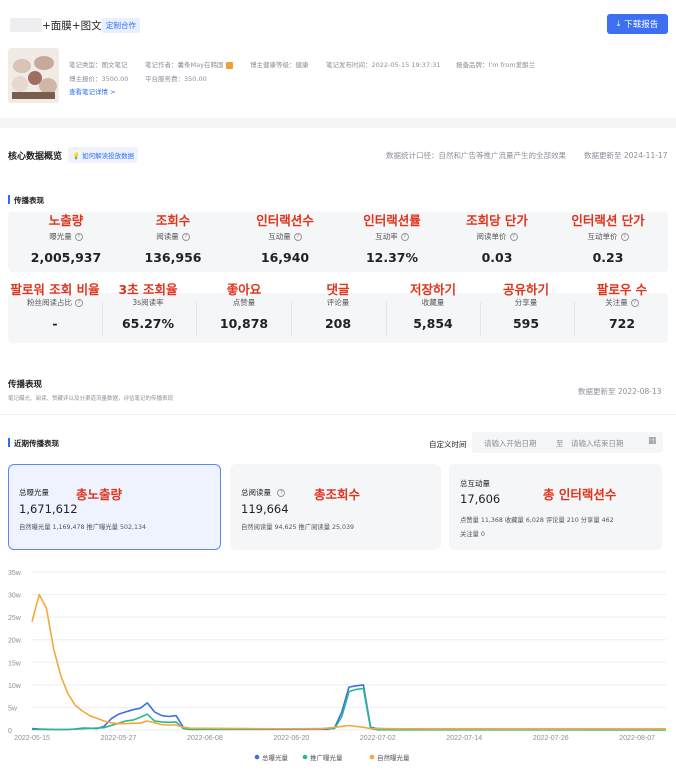 The width and height of the screenshot is (676, 774). What do you see at coordinates (464, 738) in the screenshot?
I see `x-tick-label: 2022-07-14` at bounding box center [464, 738].